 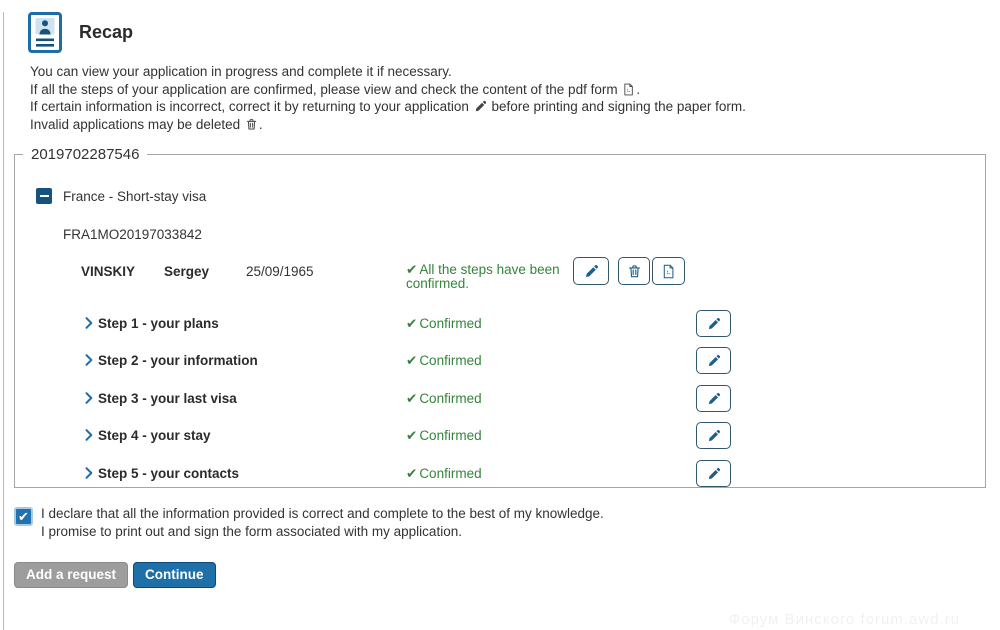 What do you see at coordinates (71, 575) in the screenshot?
I see `add-request-button: Add a request` at bounding box center [71, 575].